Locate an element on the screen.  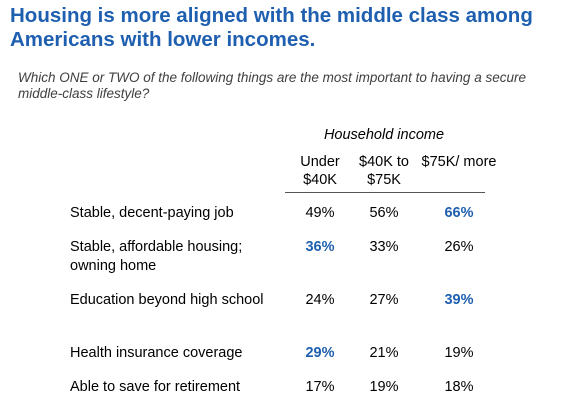
row-label: Able to save for retirement is located at coordinates (155, 387).